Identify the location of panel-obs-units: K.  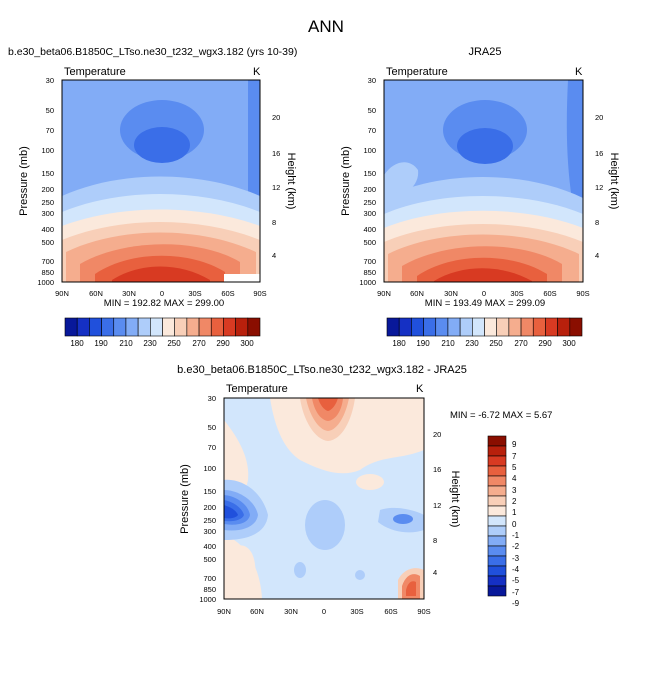
(579, 72).